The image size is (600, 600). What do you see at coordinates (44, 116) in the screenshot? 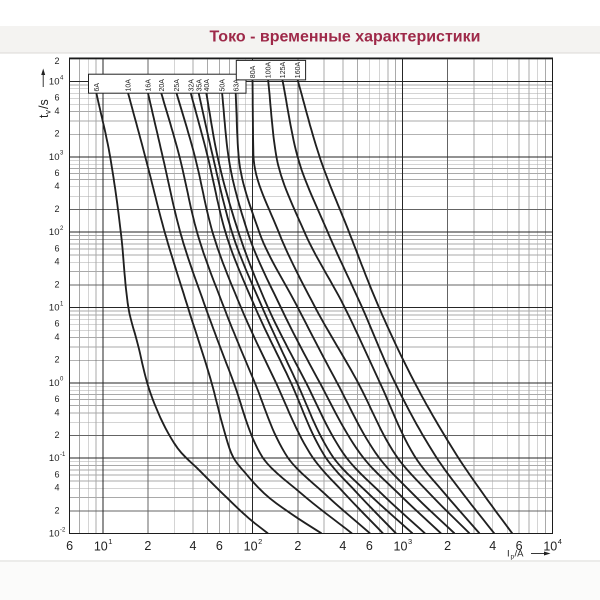
I see `svg-text: t` at bounding box center [44, 116].